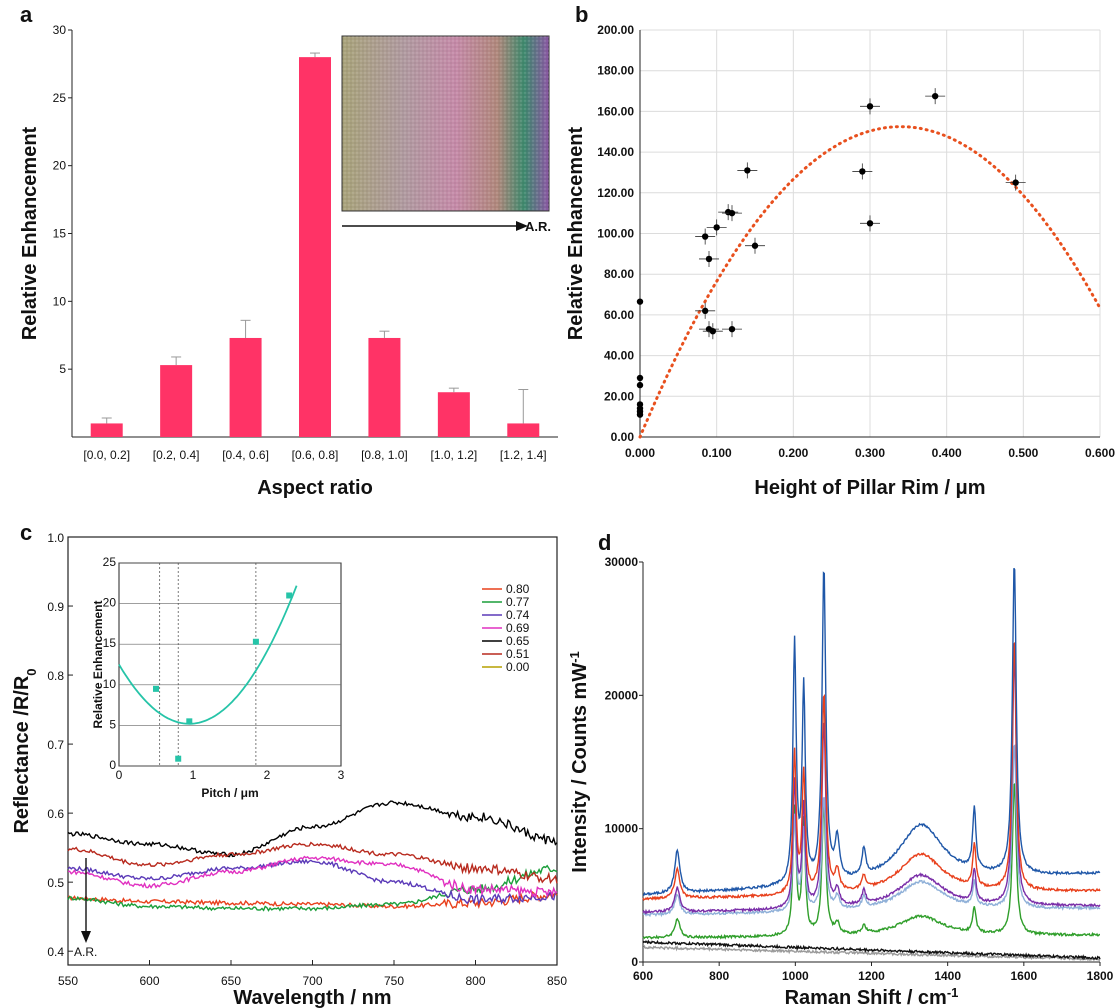 The width and height of the screenshot is (1118, 1008). What do you see at coordinates (60, 234) in the screenshot?
I see `panel-a-y-tick-label: 15` at bounding box center [60, 234].